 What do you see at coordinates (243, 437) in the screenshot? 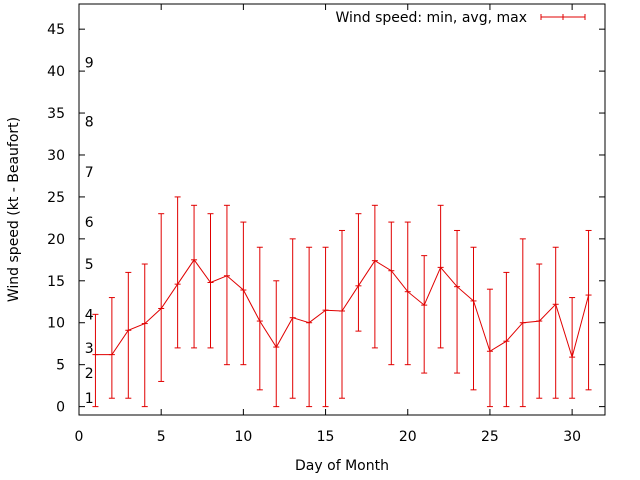
I see `x-tick-label: 10` at bounding box center [243, 437].